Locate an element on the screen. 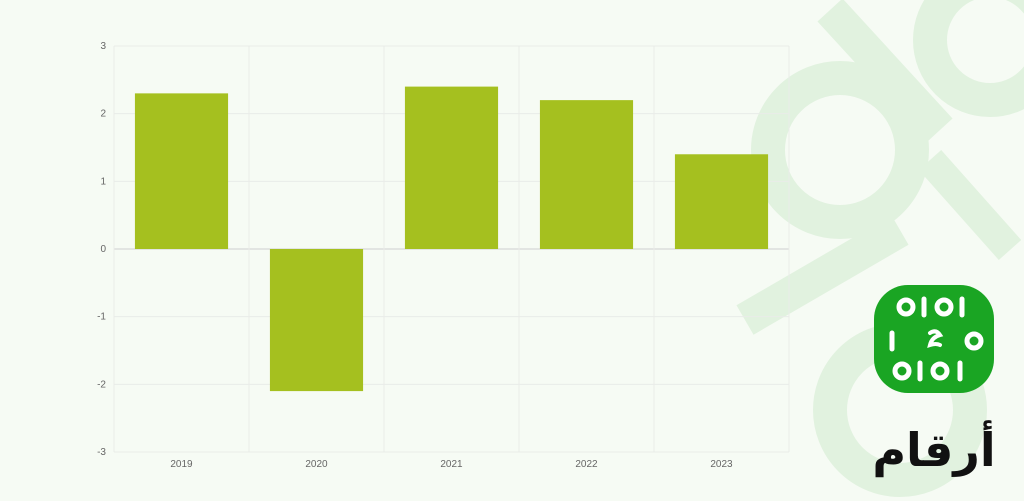 The width and height of the screenshot is (1024, 501). bar-2020 is located at coordinates (316, 320).